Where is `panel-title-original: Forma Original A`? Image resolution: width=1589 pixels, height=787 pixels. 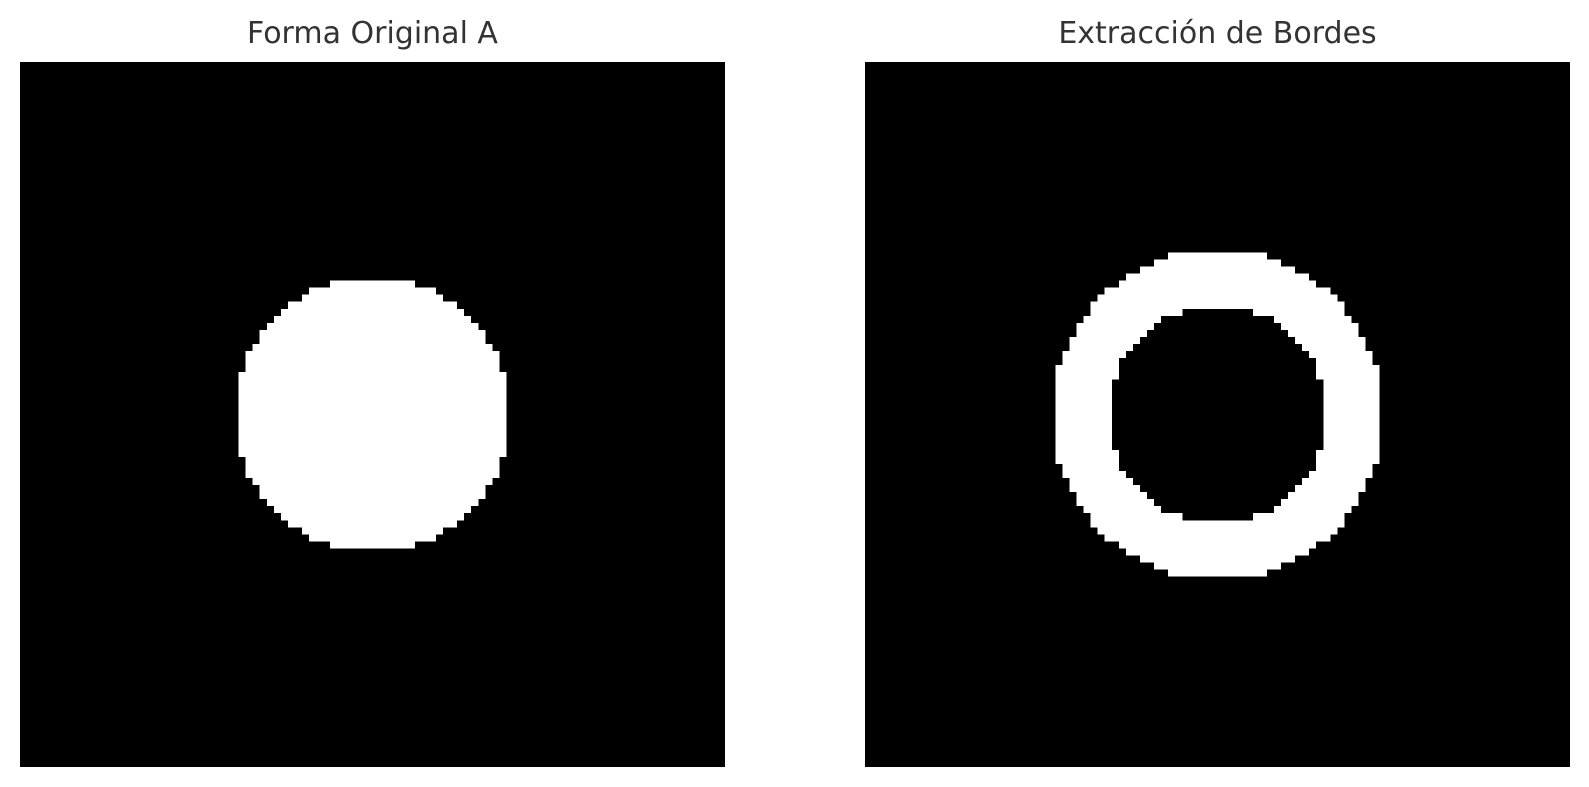 panel-title-original: Forma Original A is located at coordinates (372, 33).